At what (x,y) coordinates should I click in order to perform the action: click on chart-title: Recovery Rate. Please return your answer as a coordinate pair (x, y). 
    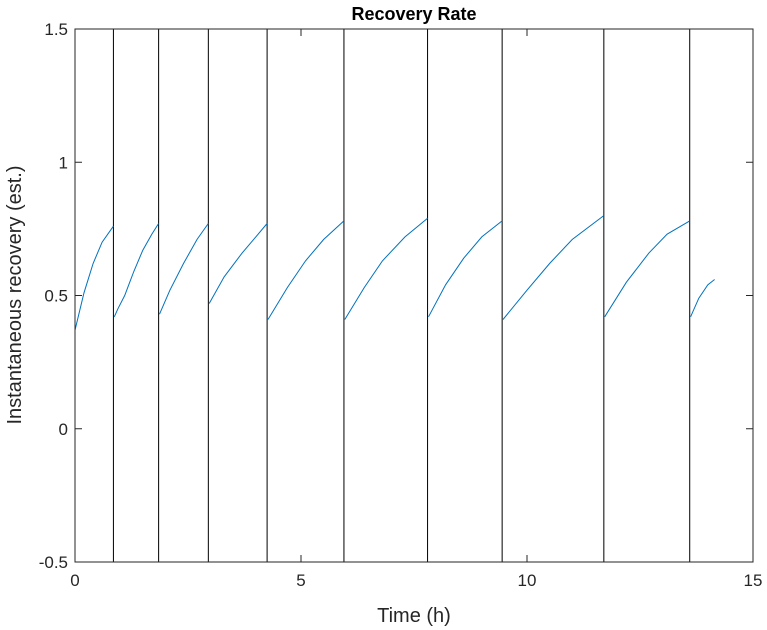
    Looking at the image, I should click on (413, 14).